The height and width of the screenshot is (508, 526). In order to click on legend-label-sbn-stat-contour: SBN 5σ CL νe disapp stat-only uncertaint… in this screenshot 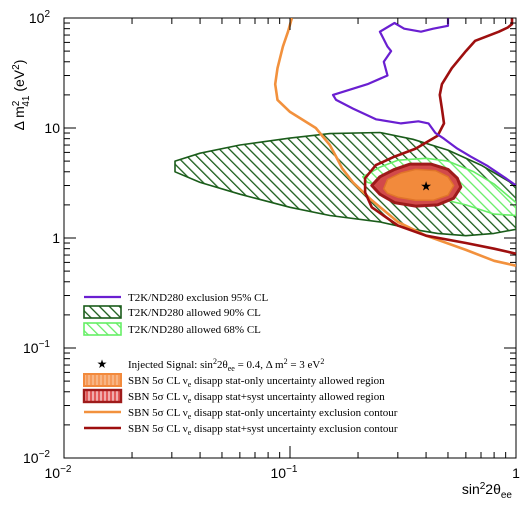, I will do `click(263, 414)`.